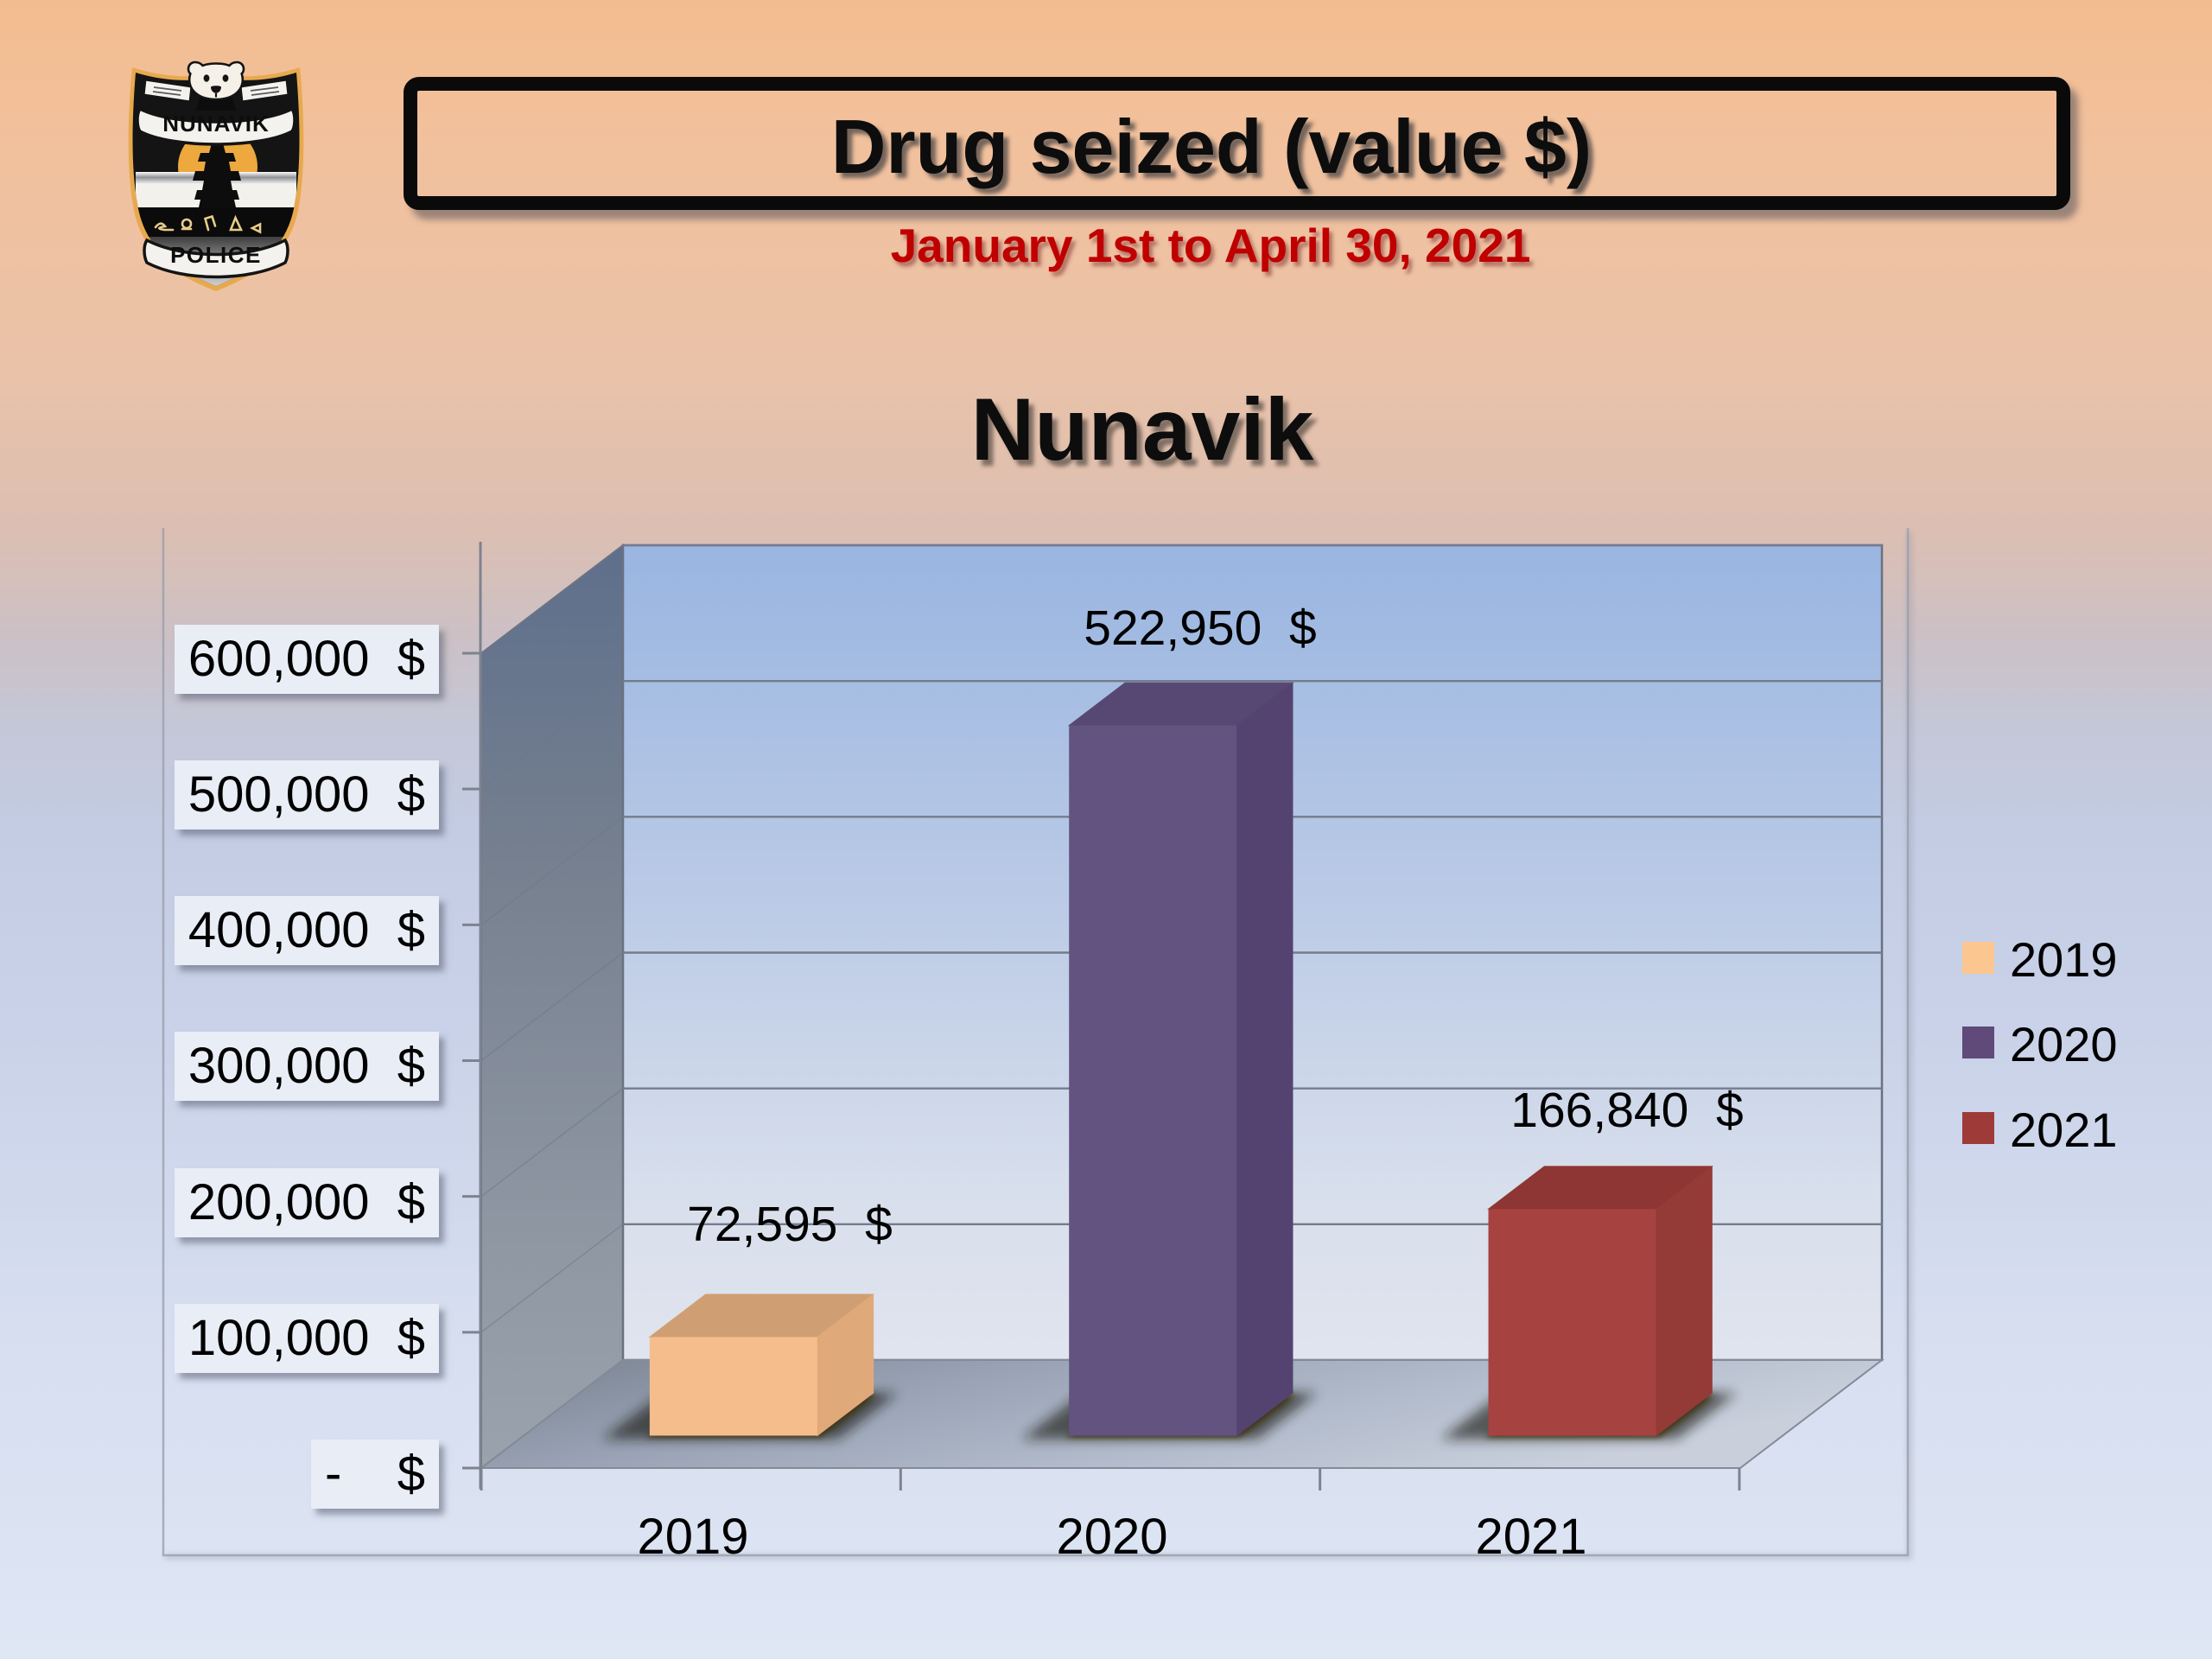 The image size is (2212, 1659). Describe the element at coordinates (216, 124) in the screenshot. I see `svg-text: NUNAVIK` at that location.